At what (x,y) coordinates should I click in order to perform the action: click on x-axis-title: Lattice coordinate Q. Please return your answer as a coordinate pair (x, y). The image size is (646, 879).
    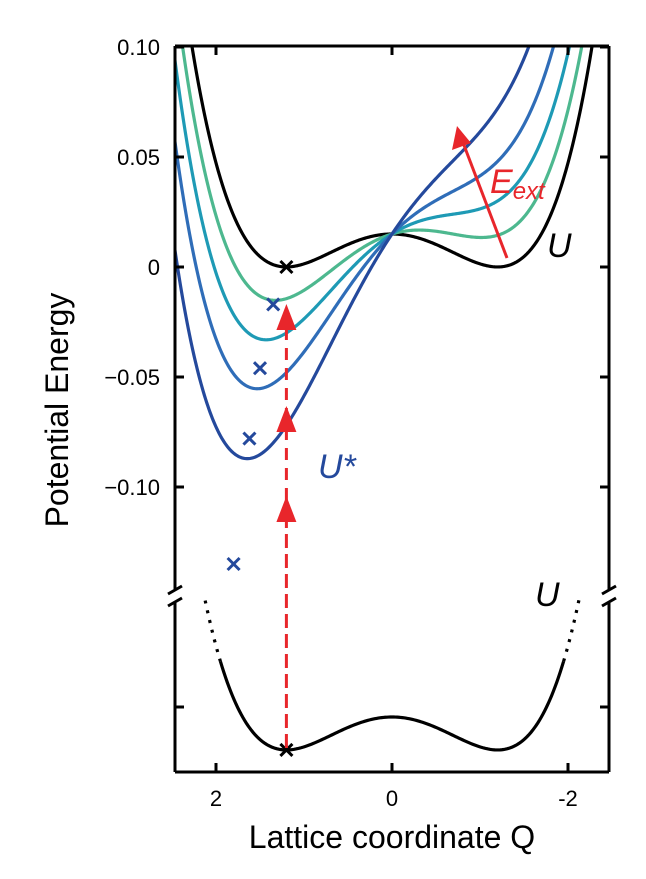
    Looking at the image, I should click on (392, 837).